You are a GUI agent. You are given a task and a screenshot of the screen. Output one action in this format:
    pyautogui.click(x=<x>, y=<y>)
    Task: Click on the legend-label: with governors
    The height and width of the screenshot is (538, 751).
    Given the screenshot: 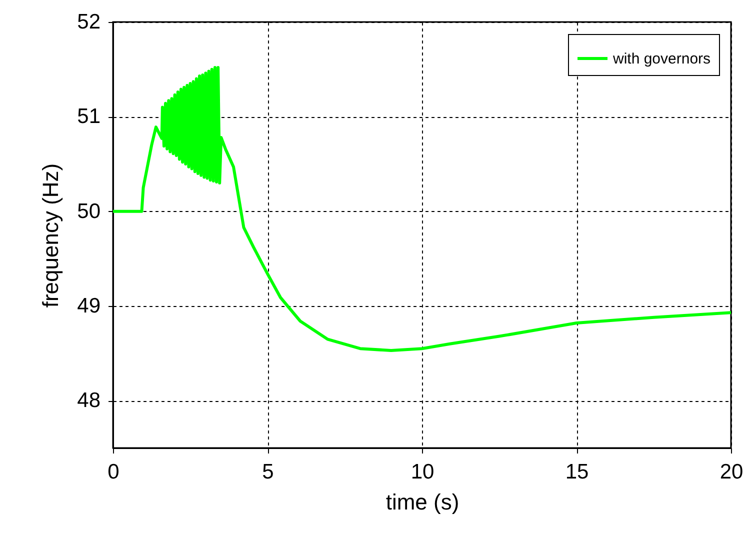 What is the action you would take?
    pyautogui.click(x=661, y=59)
    